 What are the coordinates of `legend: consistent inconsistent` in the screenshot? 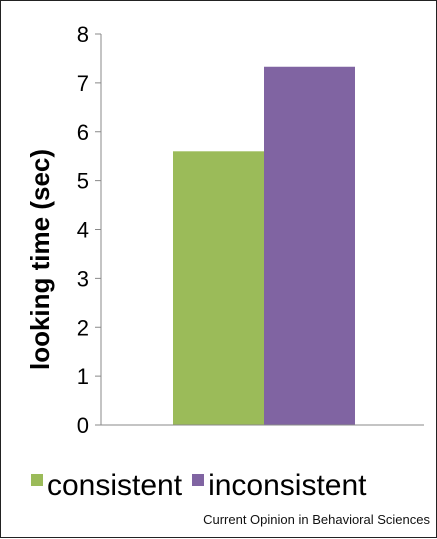 It's located at (204, 486).